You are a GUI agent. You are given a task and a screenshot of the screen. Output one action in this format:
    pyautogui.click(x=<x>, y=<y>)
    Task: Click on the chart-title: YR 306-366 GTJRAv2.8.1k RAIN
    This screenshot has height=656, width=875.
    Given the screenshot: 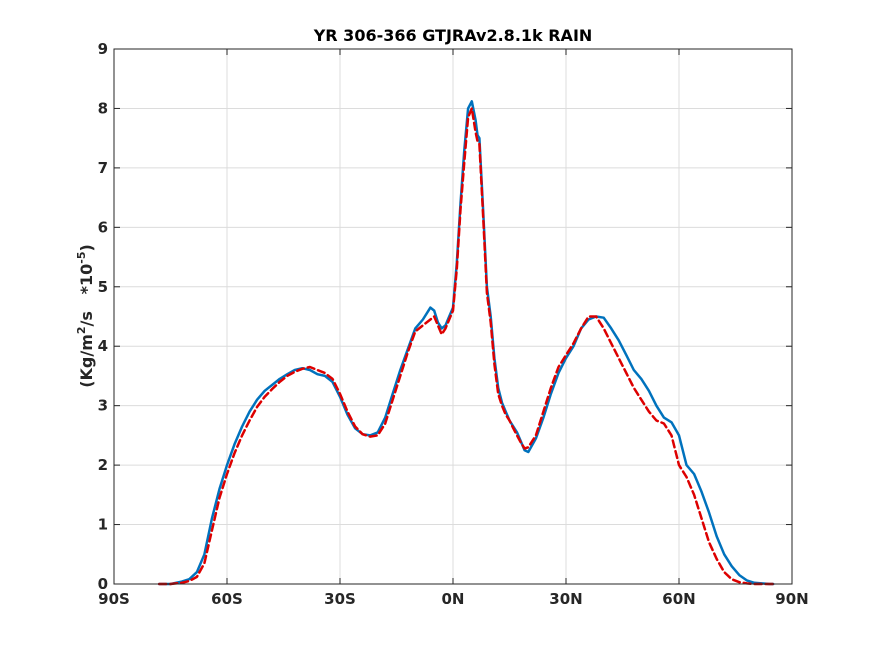 What is the action you would take?
    pyautogui.click(x=453, y=35)
    